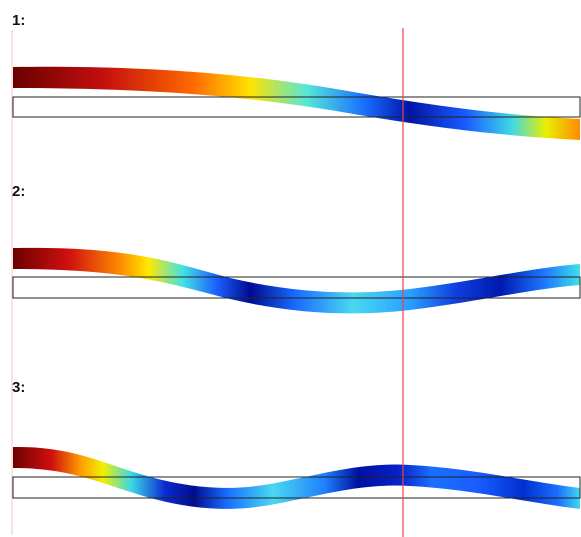  What do you see at coordinates (296, 487) in the screenshot?
I see `mode-3-undeformed-beam` at bounding box center [296, 487].